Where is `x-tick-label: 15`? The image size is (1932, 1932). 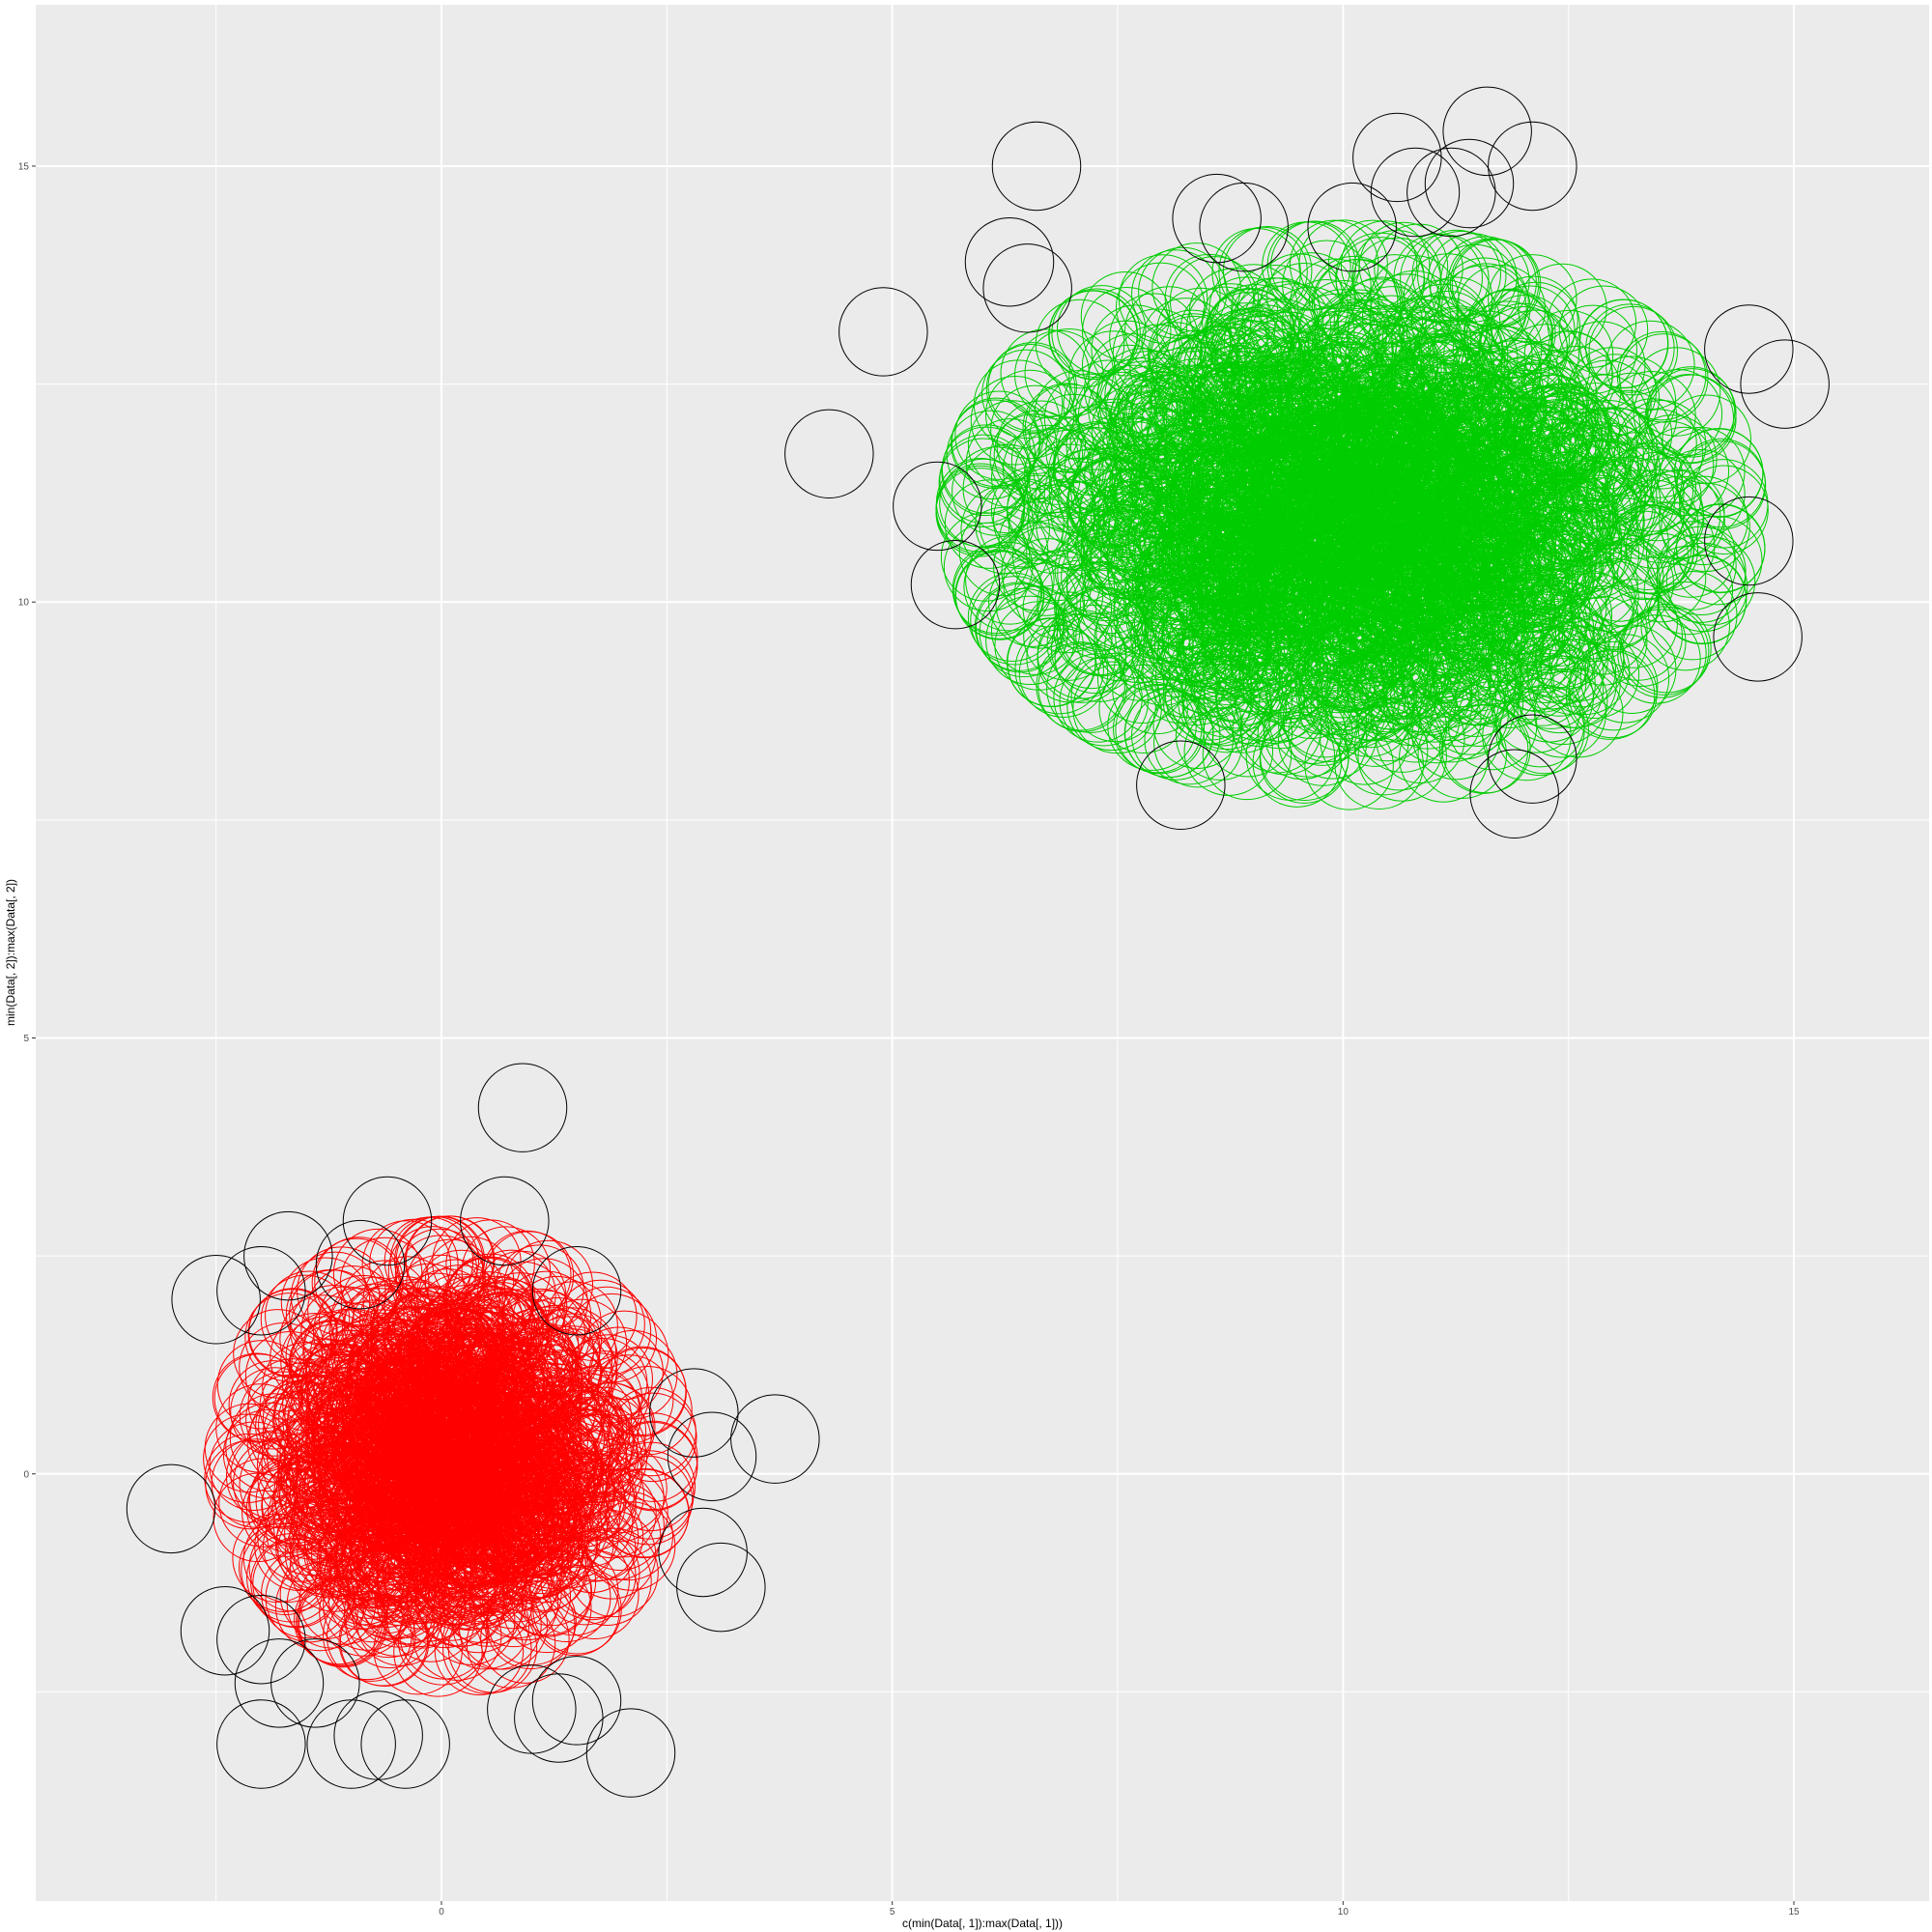 x-tick-label: 15 is located at coordinates (1794, 1912).